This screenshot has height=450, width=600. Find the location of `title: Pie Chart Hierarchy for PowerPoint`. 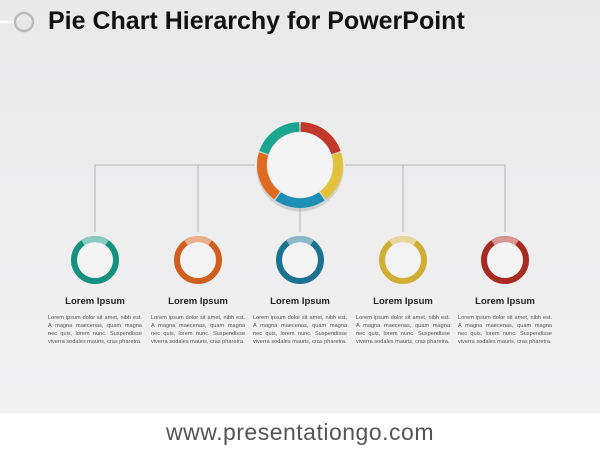

title: Pie Chart Hierarchy for PowerPoint is located at coordinates (256, 21).